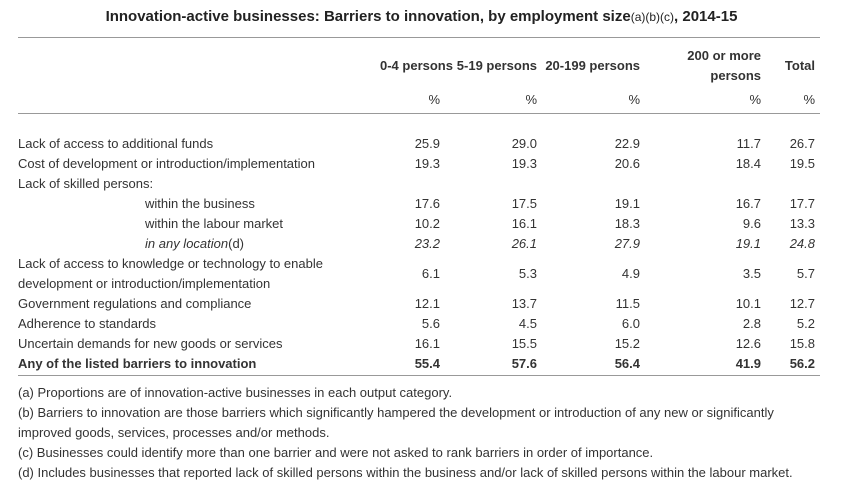 This screenshot has height=489, width=843. What do you see at coordinates (419, 375) in the screenshot?
I see `bottom-rule` at bounding box center [419, 375].